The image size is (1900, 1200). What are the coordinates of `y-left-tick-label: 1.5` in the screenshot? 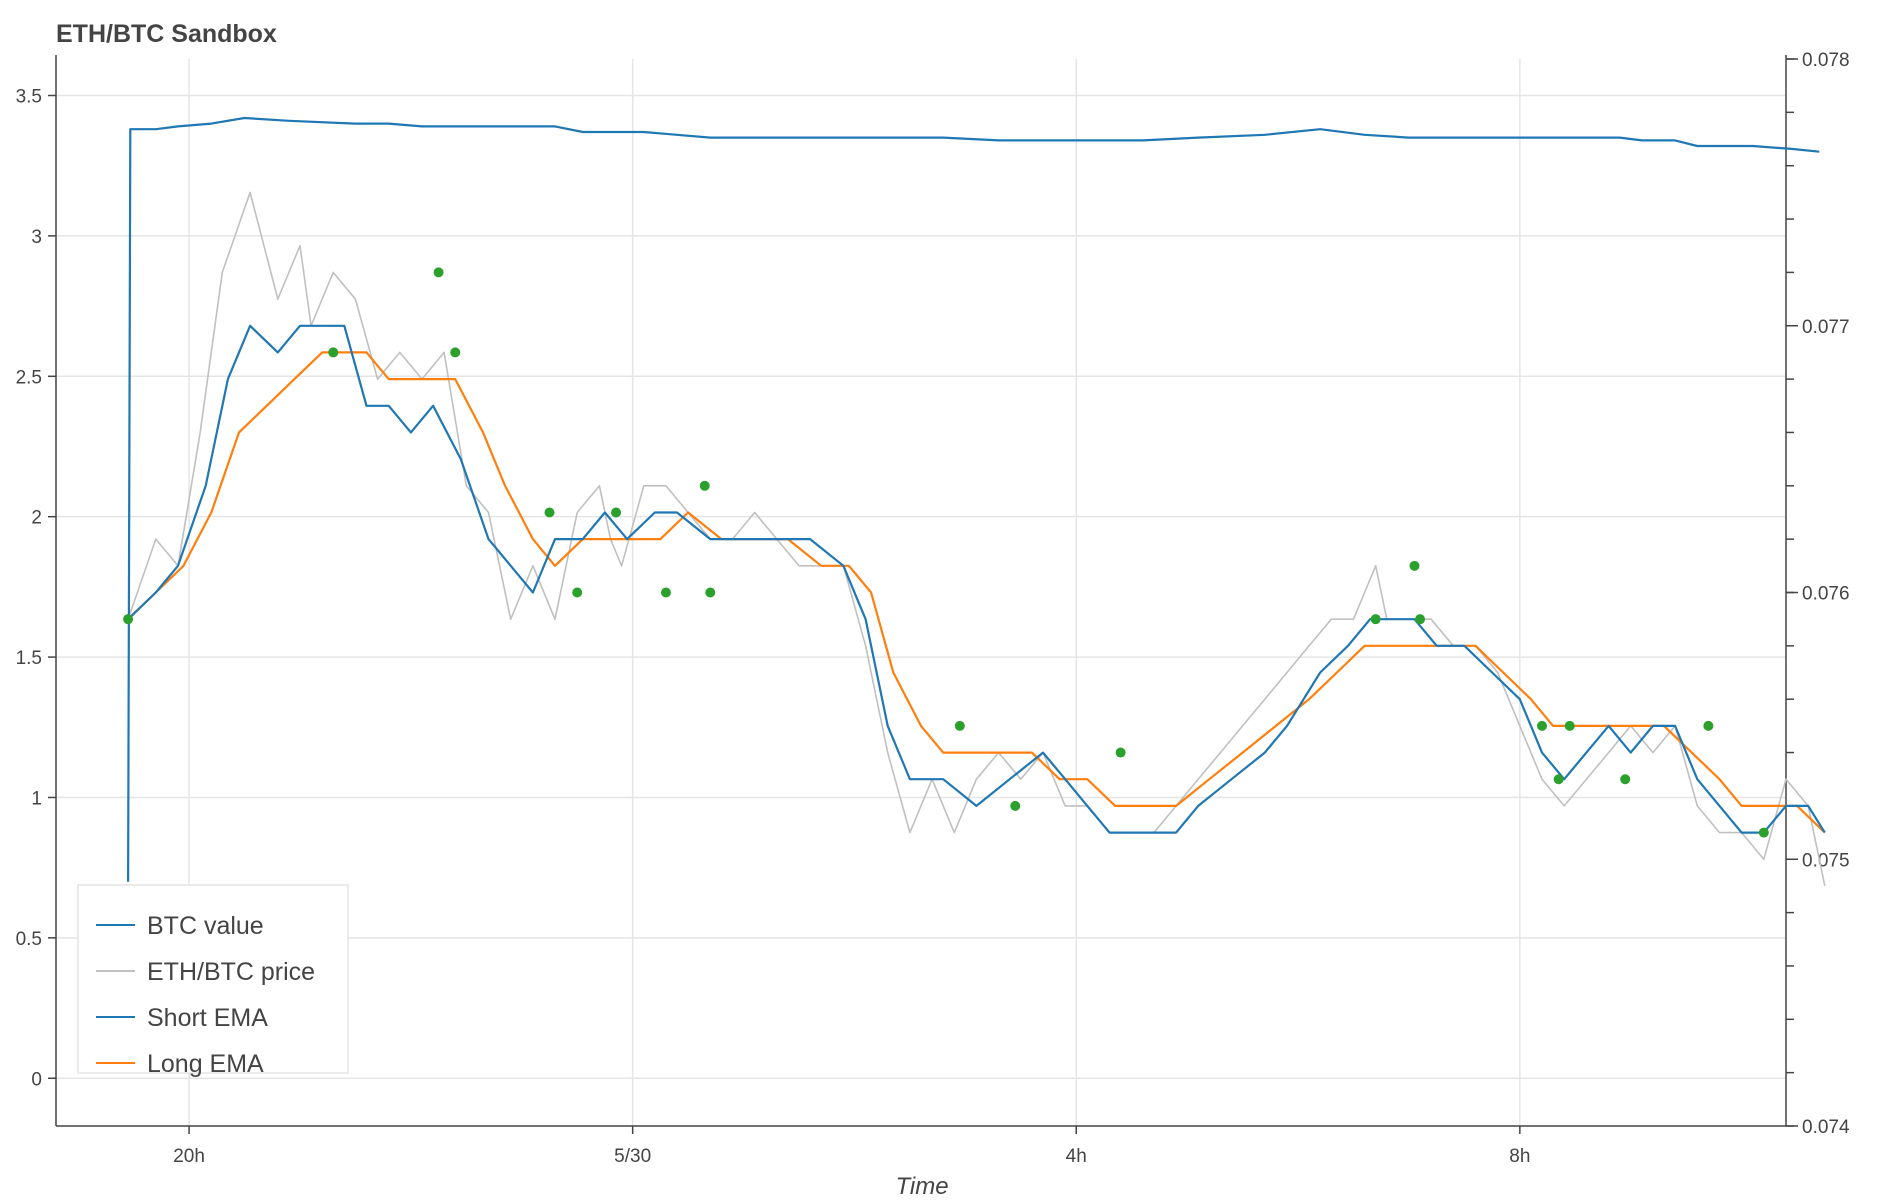 It's located at (29, 658).